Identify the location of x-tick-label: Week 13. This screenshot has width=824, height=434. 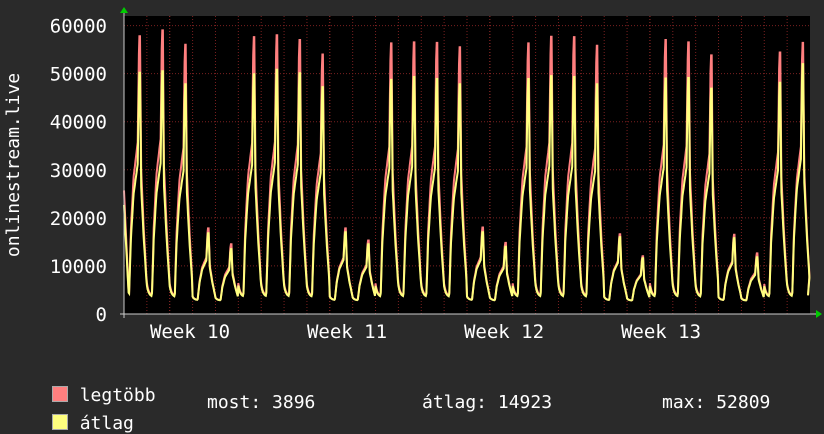
(661, 332).